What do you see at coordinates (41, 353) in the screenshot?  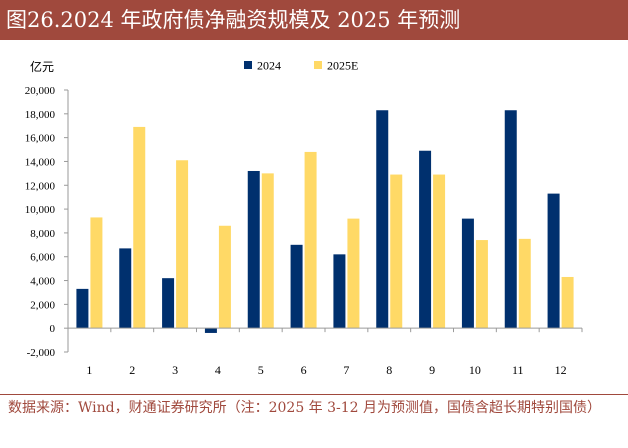 I see `y-tick-label: -2,000` at bounding box center [41, 353].